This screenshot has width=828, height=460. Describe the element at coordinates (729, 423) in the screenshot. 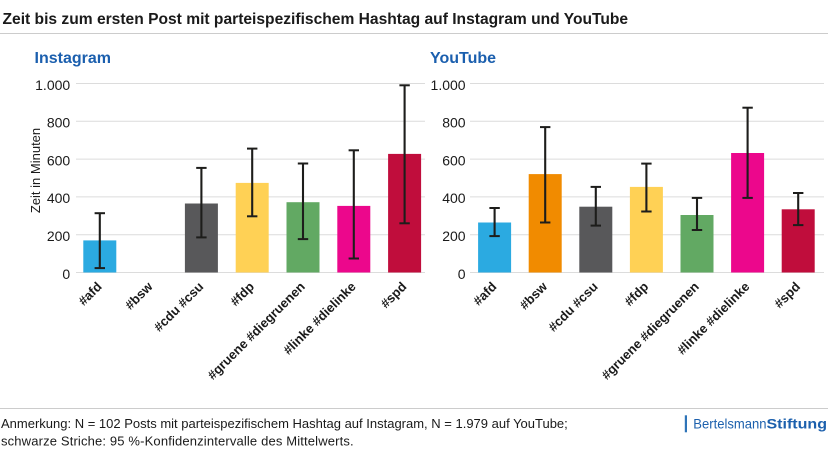

I see `svg-text: Bertelsmann` at that location.